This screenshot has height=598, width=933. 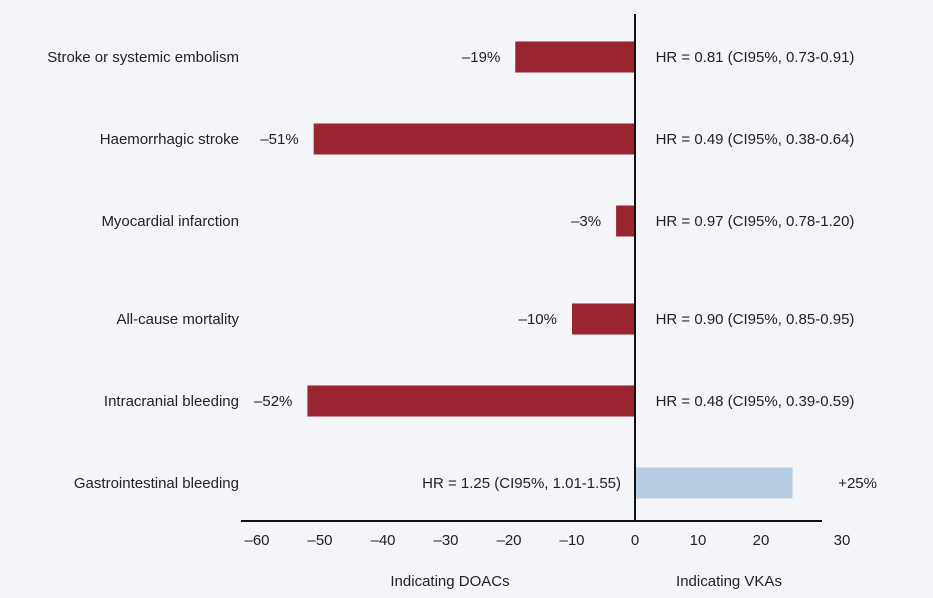 What do you see at coordinates (382, 540) in the screenshot?
I see `x-tick-label: –40` at bounding box center [382, 540].